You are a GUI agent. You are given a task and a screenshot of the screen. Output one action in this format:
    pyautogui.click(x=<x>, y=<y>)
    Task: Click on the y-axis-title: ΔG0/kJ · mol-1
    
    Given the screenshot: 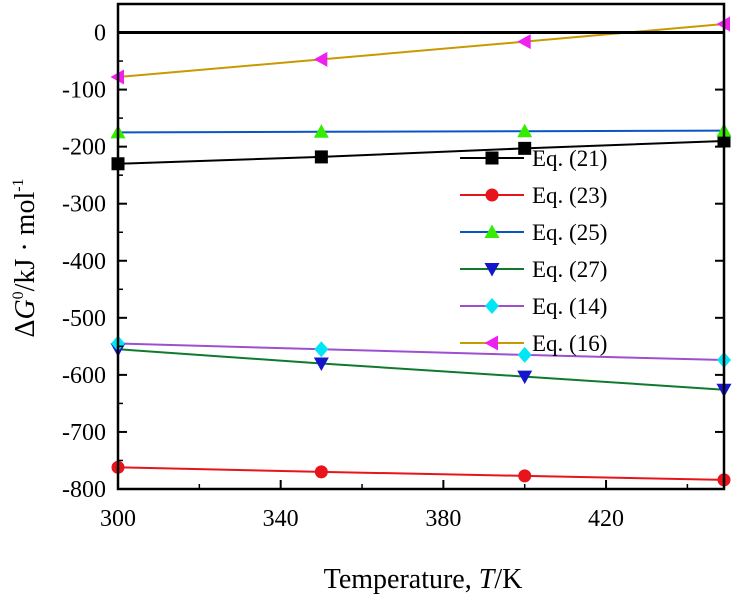 What is the action you would take?
    pyautogui.click(x=25, y=257)
    